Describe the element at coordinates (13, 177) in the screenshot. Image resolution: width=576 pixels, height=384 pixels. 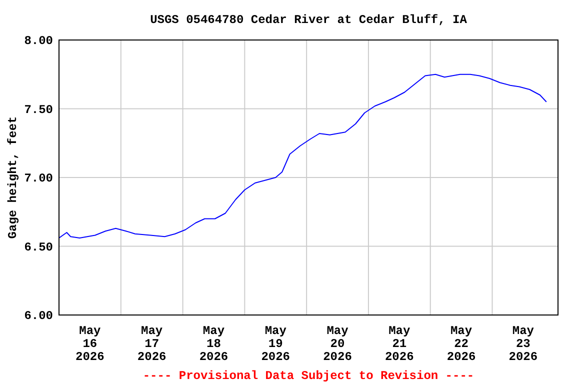
I see `y-axis-title: Gage height, feet` at that location.